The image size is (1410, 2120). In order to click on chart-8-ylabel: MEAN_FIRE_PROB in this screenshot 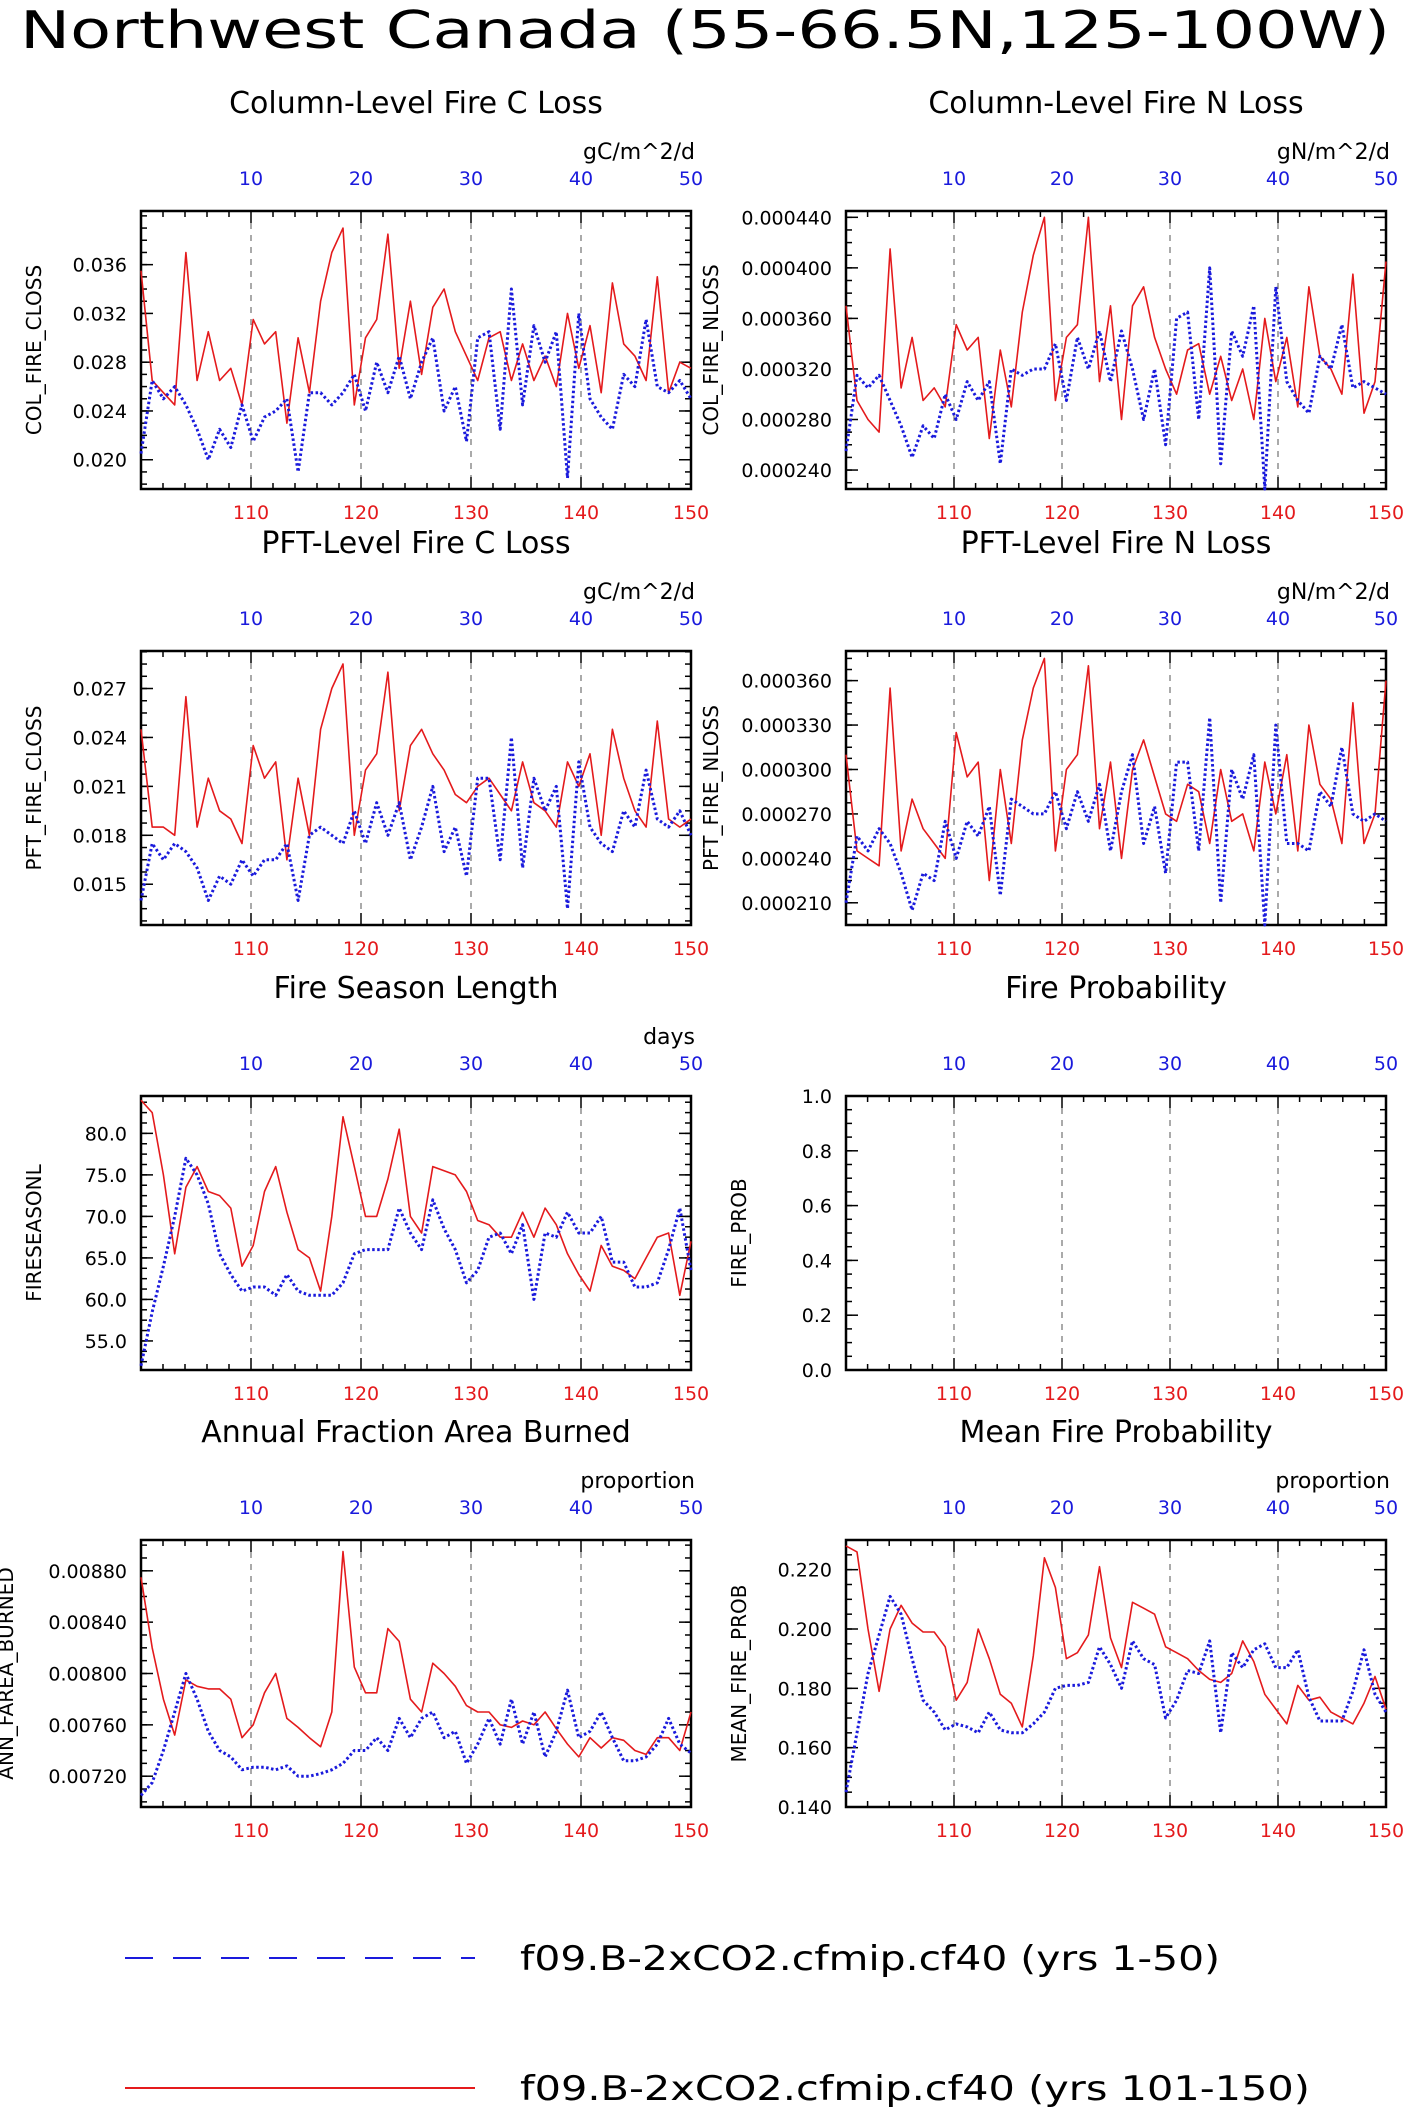, I will do `click(739, 1674)`.